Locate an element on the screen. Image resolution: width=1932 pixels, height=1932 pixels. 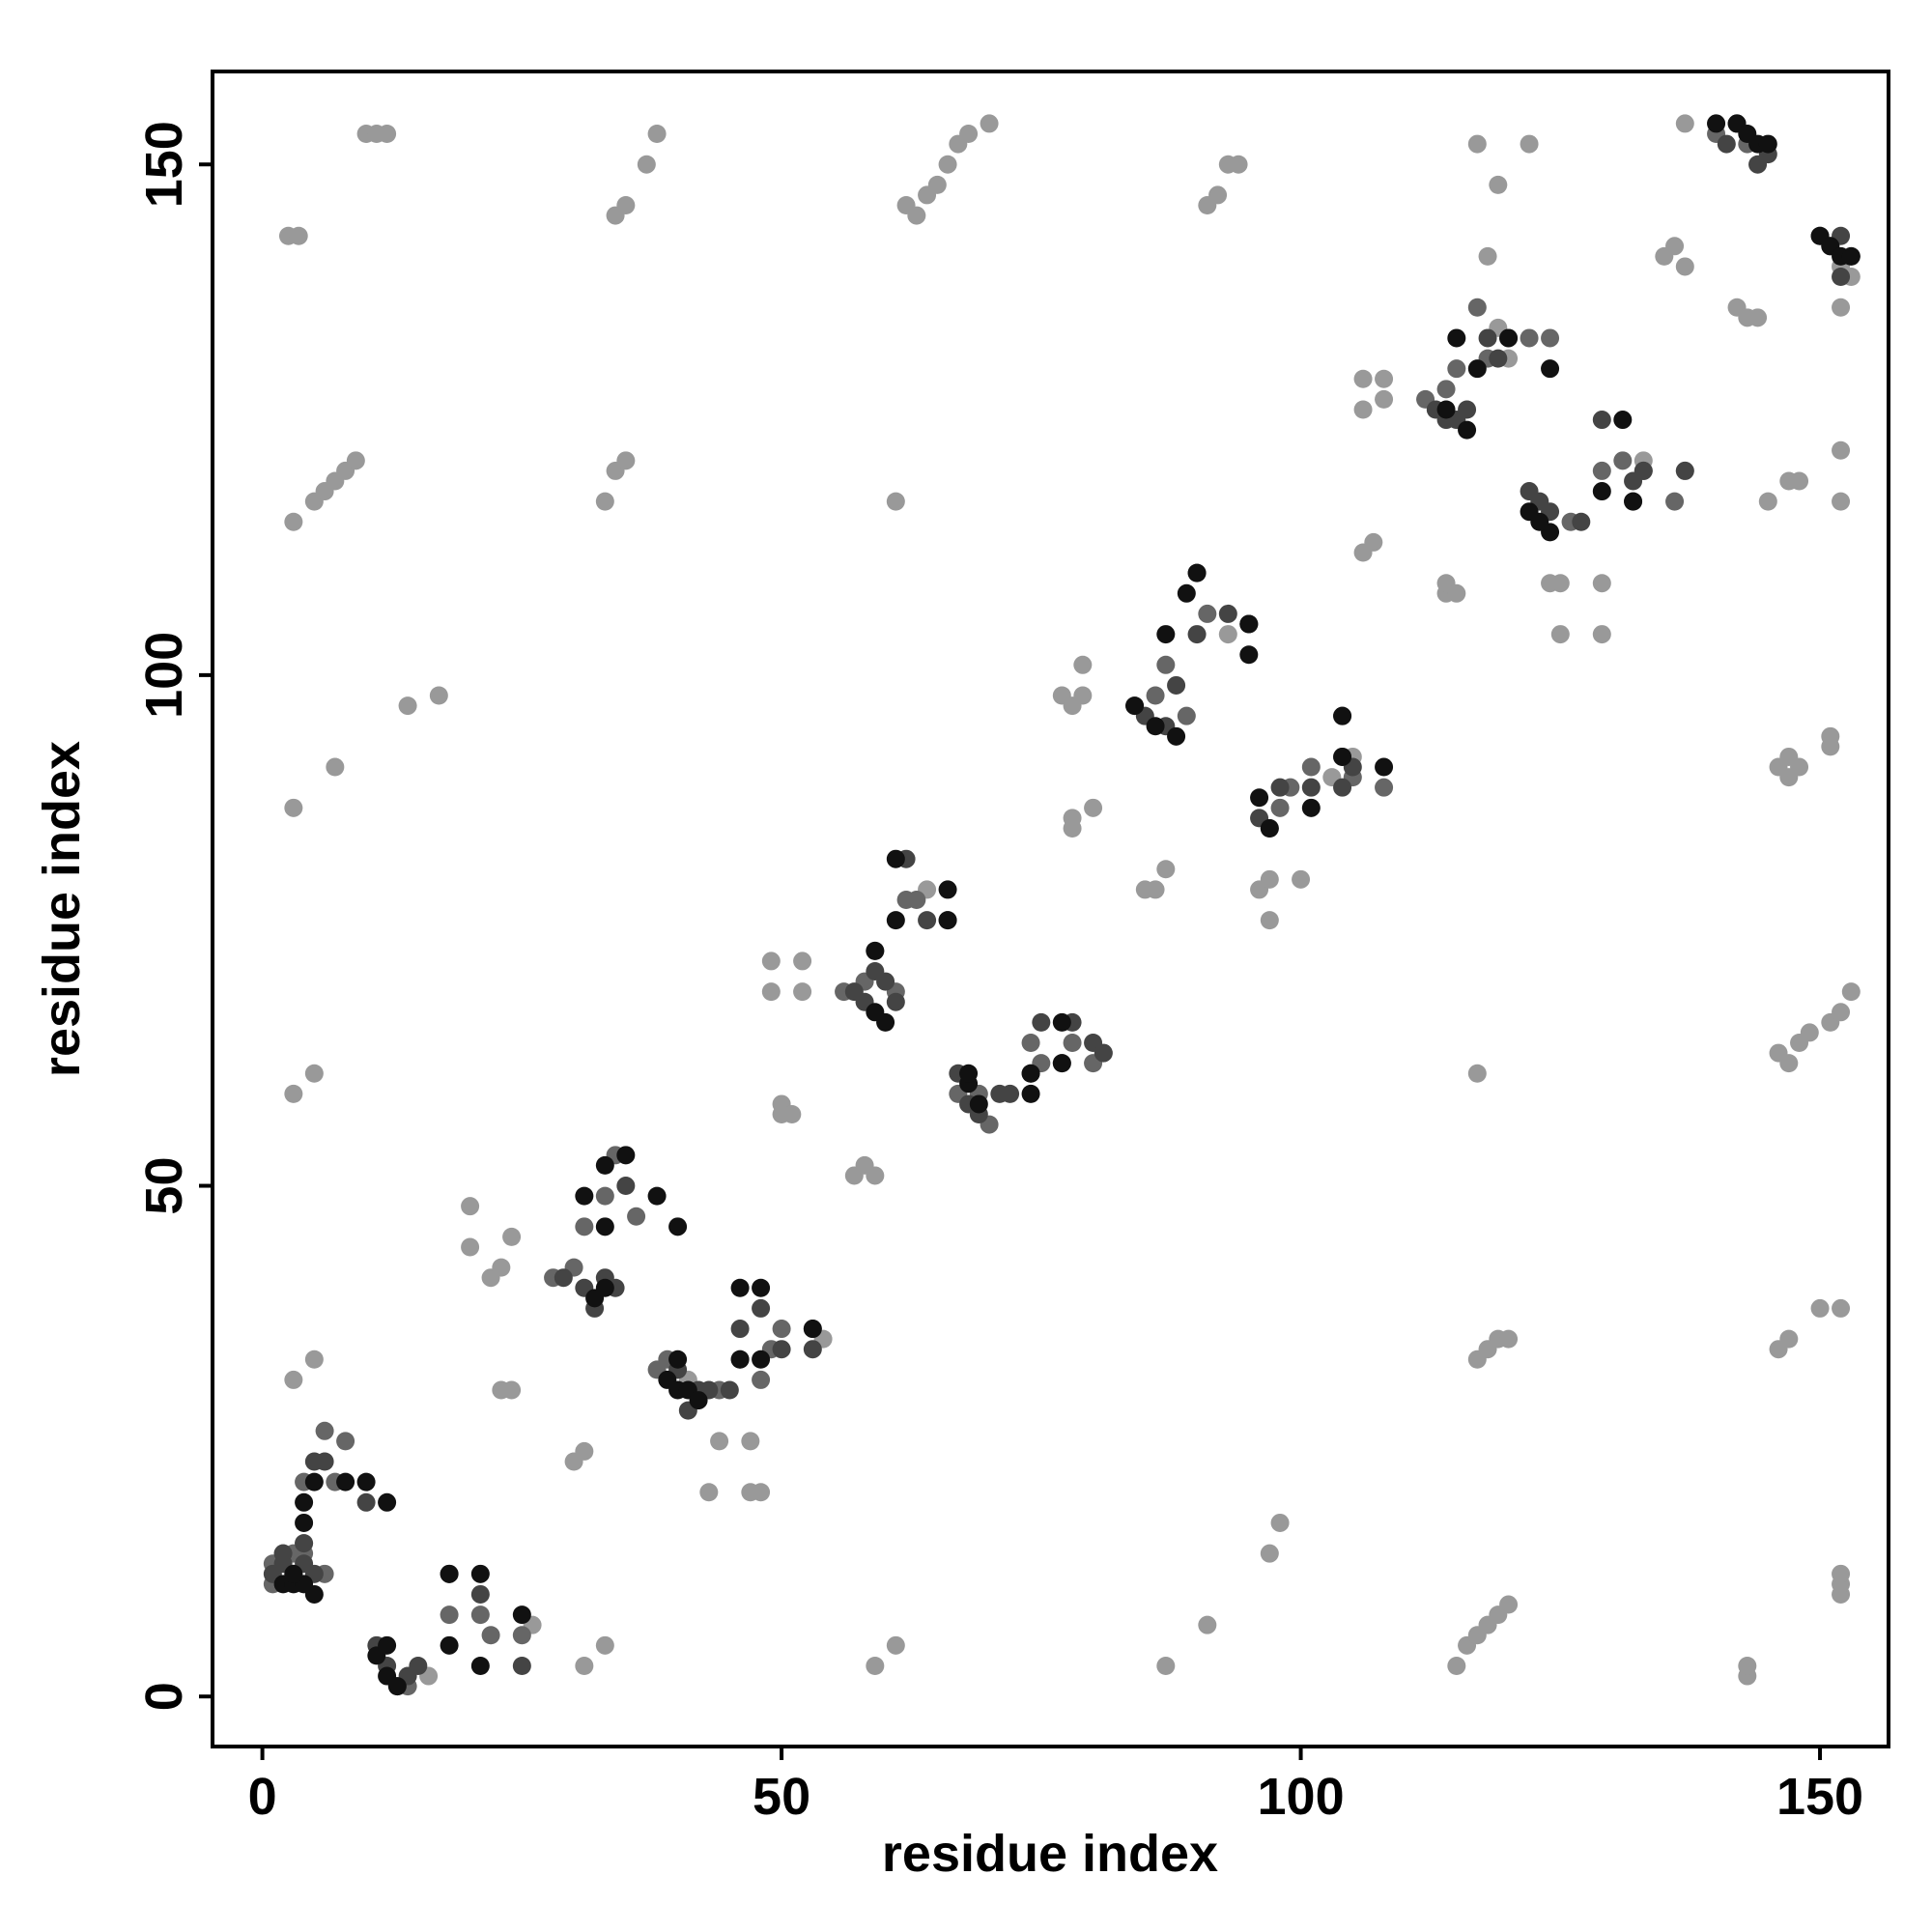
x-tick-label: 50 is located at coordinates (781, 1797).